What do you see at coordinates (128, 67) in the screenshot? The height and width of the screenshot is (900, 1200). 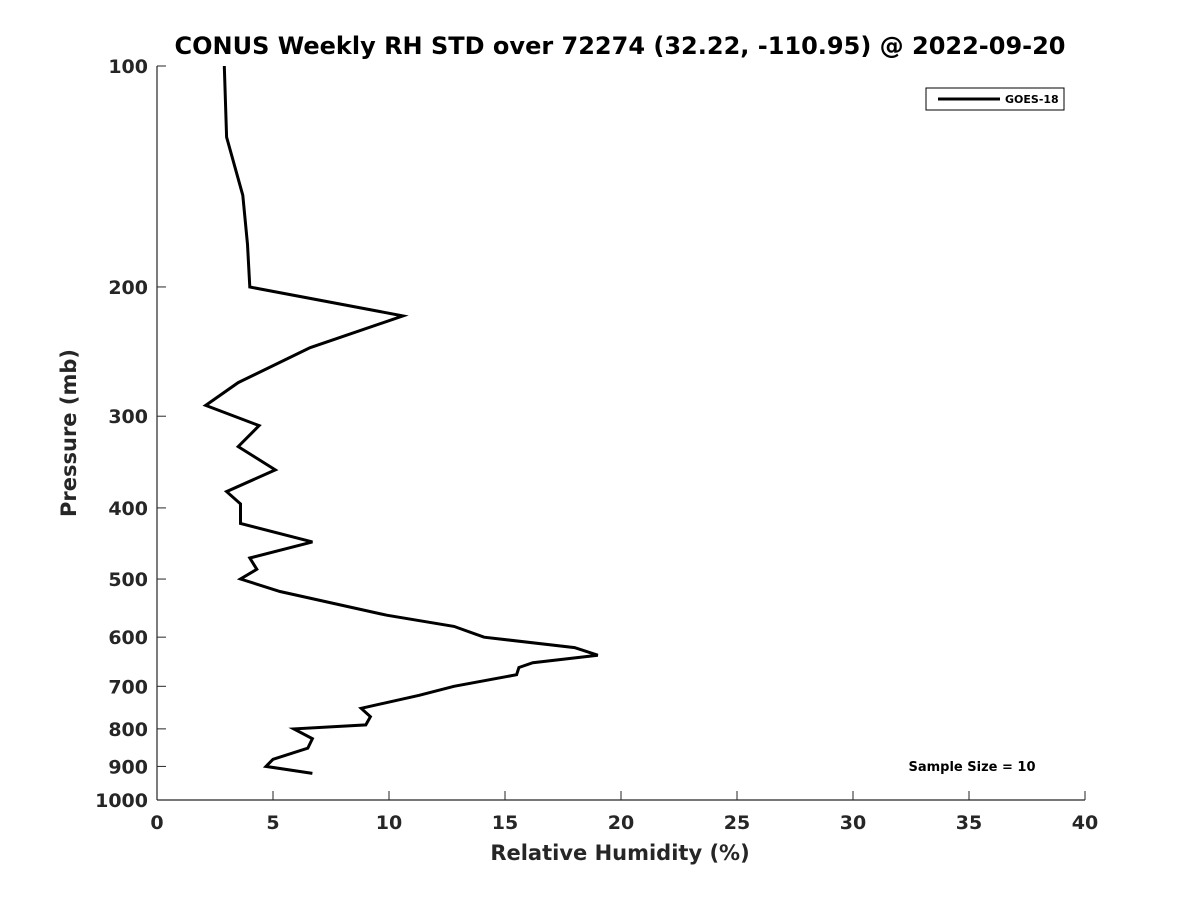 I see `y-tick-label: 100` at bounding box center [128, 67].